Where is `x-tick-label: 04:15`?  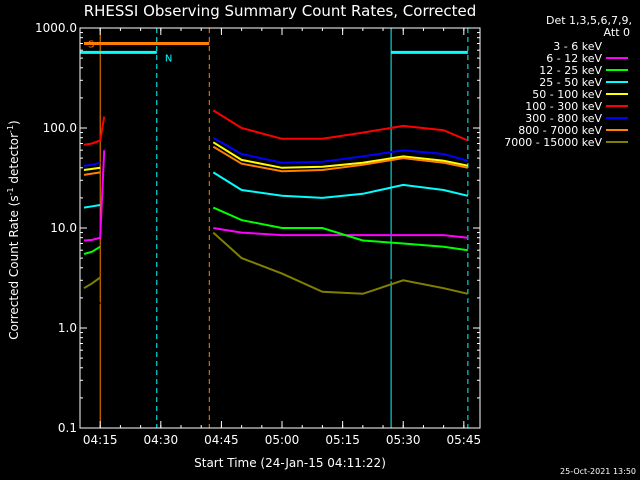
x-tick-label: 04:15 is located at coordinates (100, 440).